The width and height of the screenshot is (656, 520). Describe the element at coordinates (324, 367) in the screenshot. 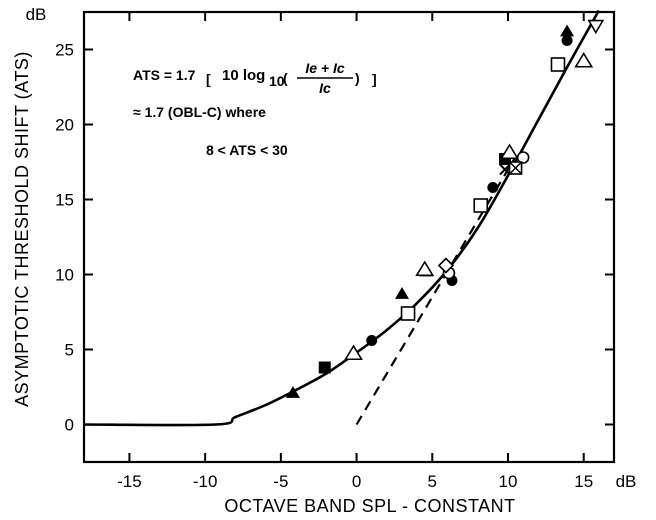

I see `marker-filled-square` at that location.